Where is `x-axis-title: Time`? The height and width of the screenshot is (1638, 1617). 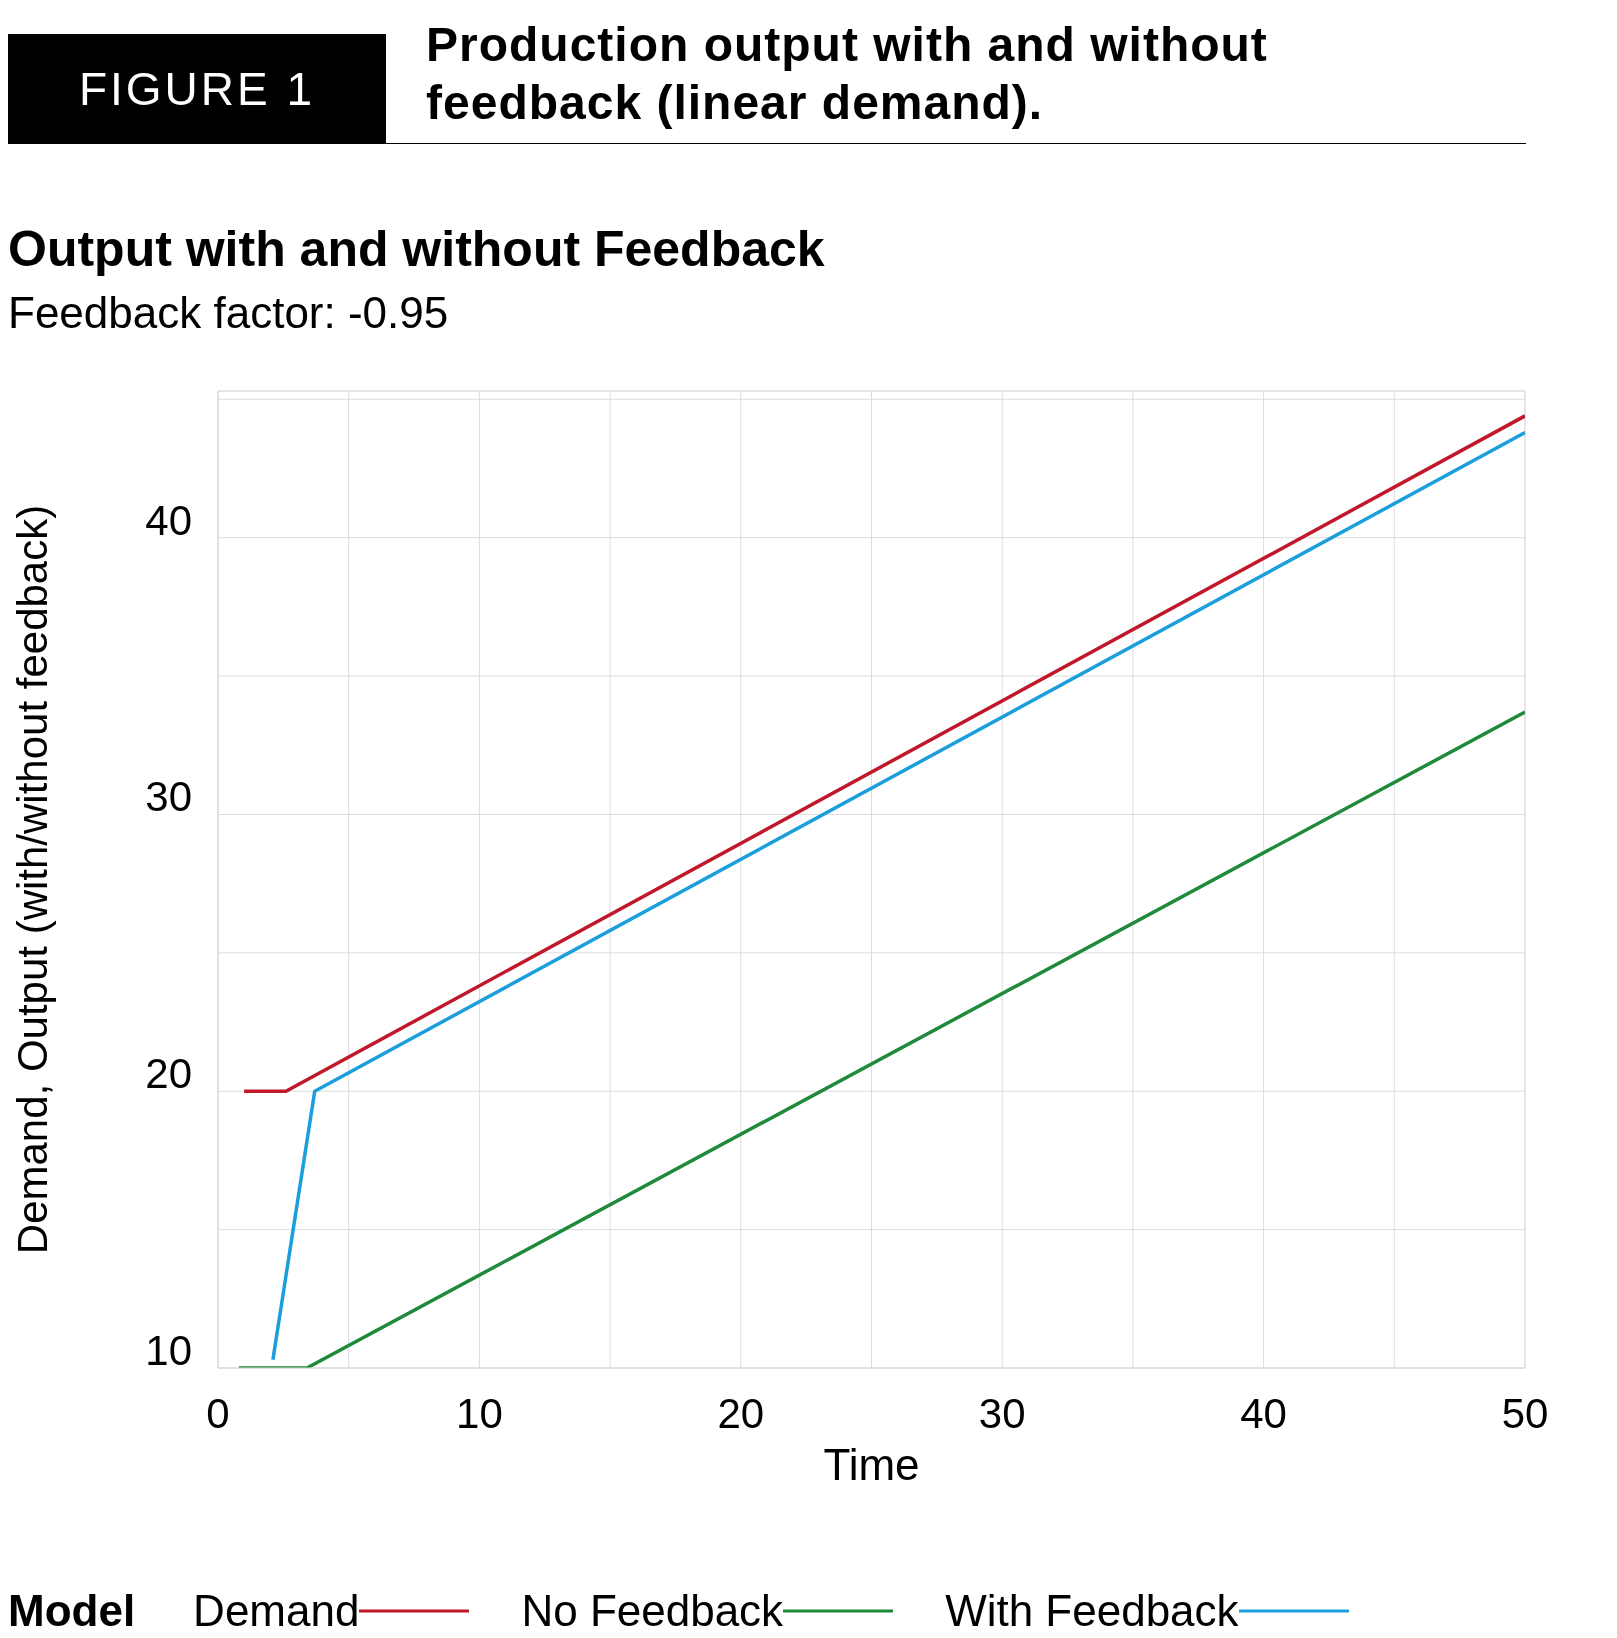
x-axis-title: Time is located at coordinates (871, 1464).